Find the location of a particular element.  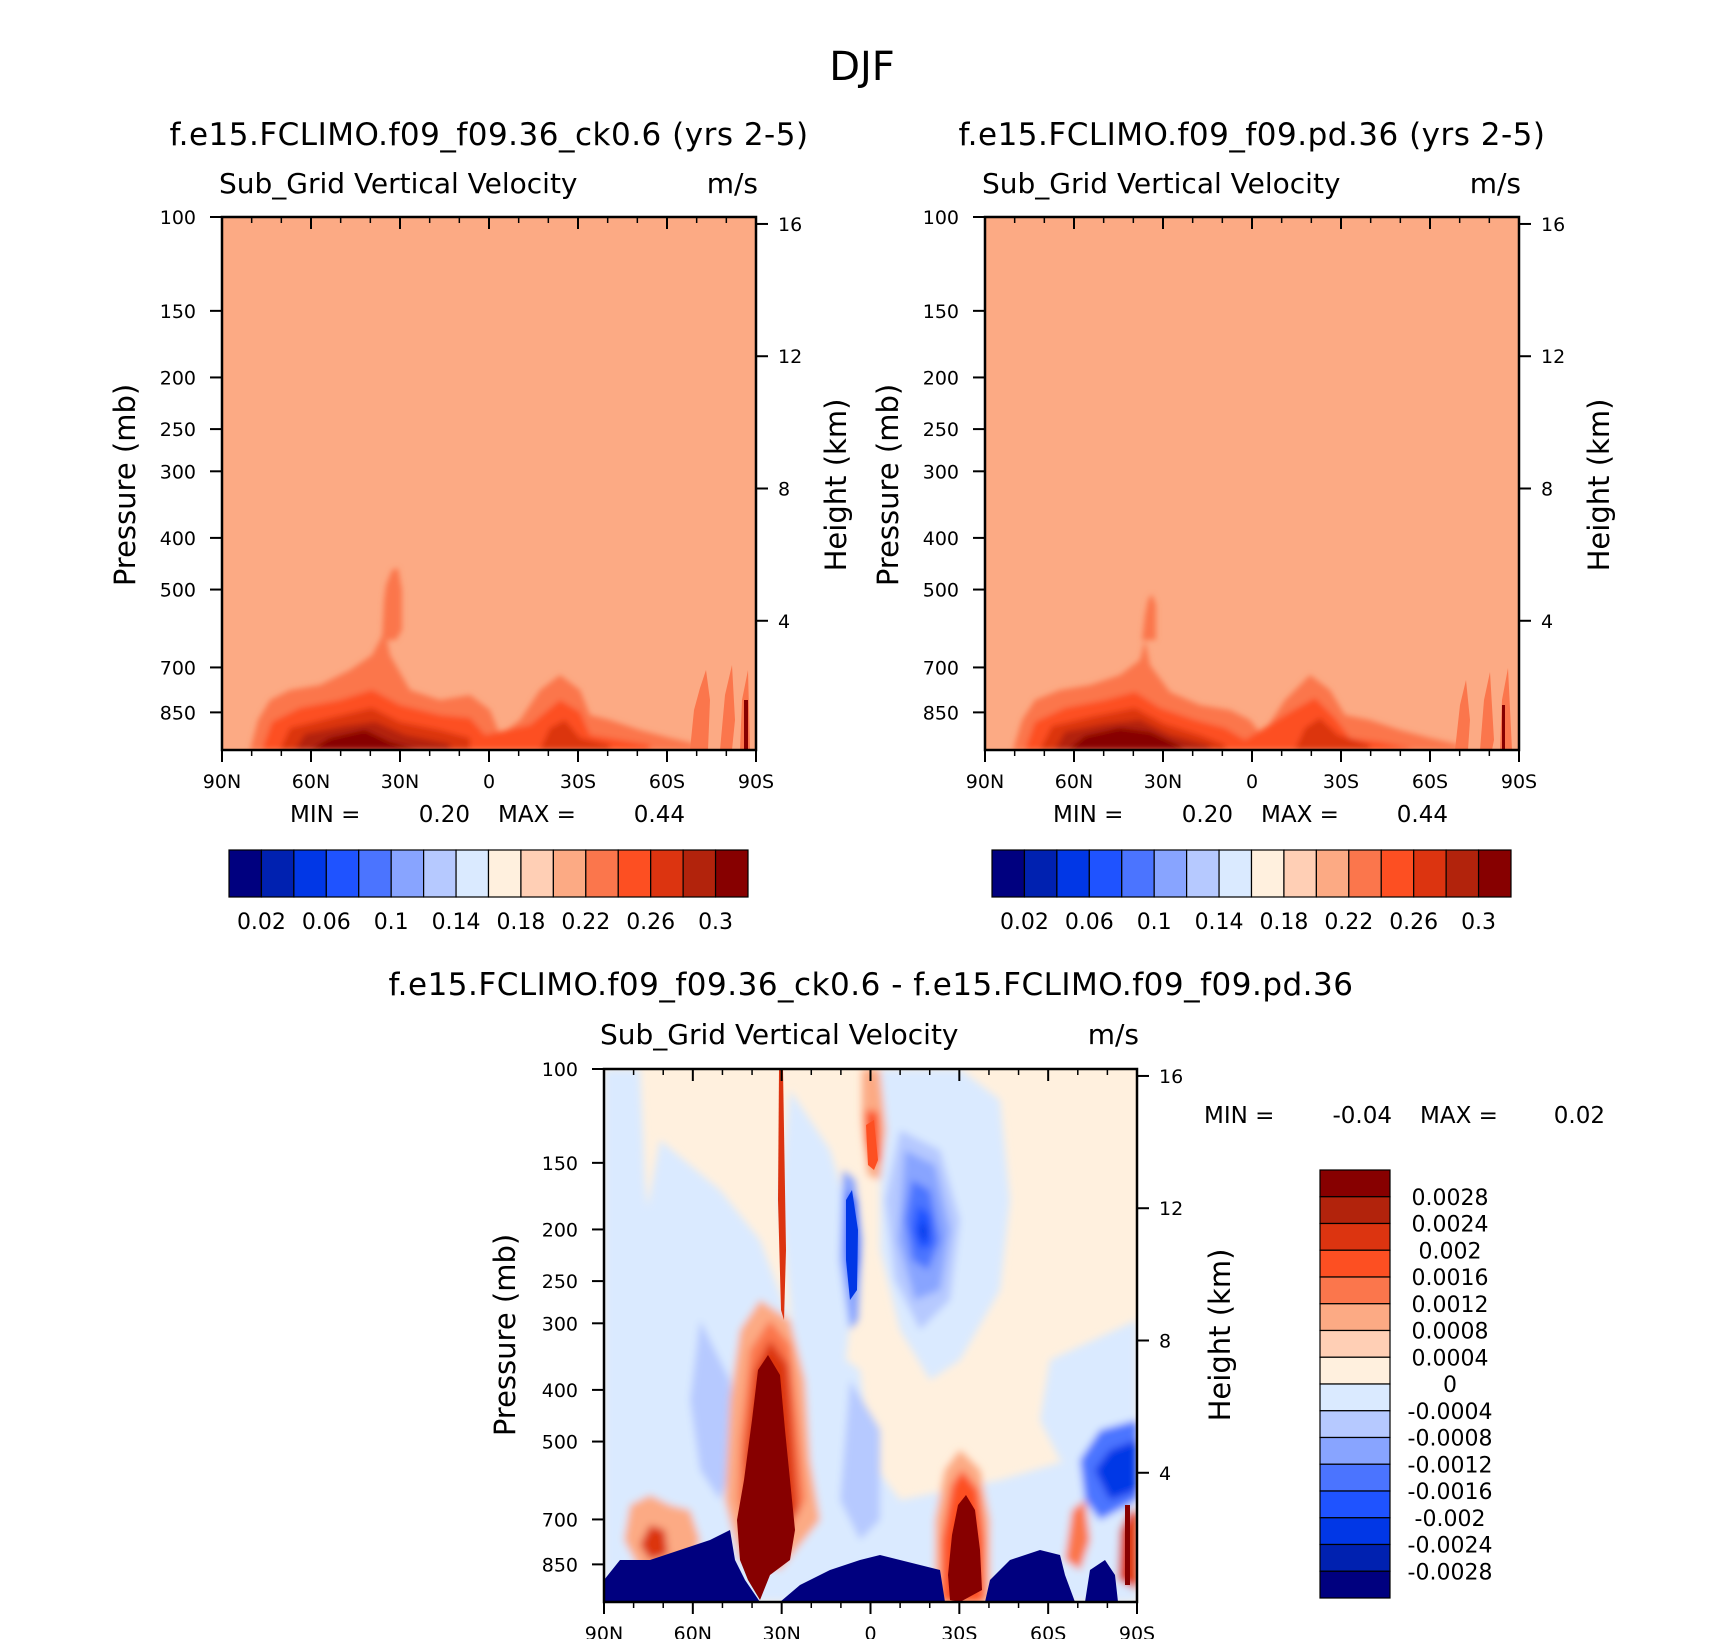

y-tick-label: 700 is located at coordinates (560, 1520).